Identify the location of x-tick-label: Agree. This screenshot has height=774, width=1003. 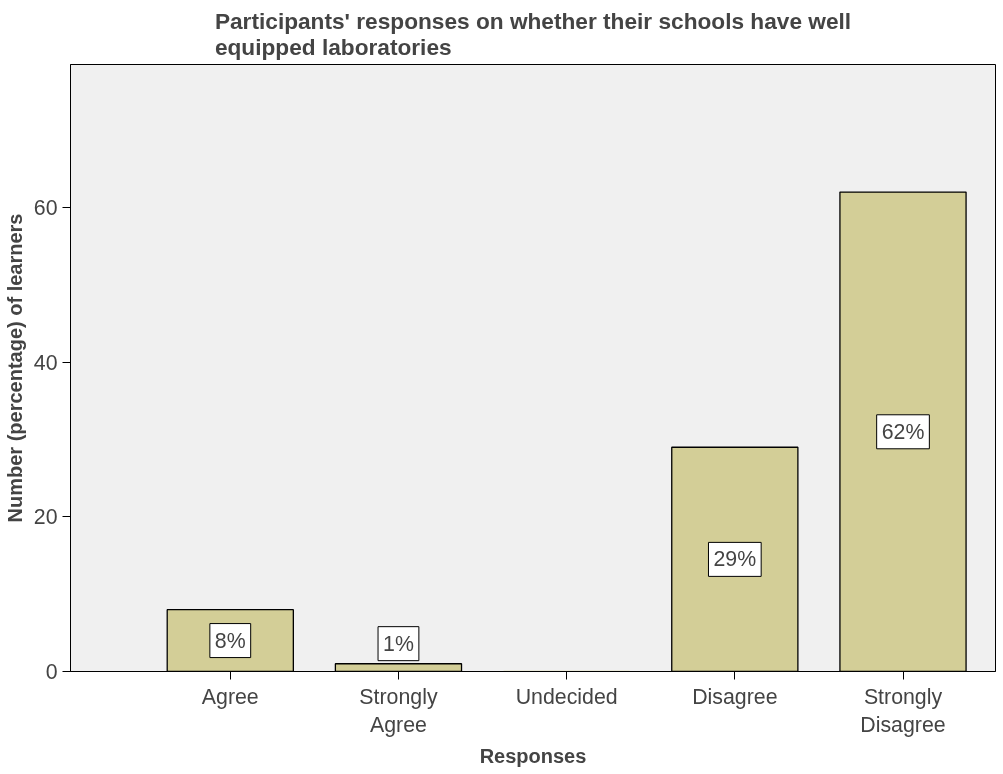
(230, 696).